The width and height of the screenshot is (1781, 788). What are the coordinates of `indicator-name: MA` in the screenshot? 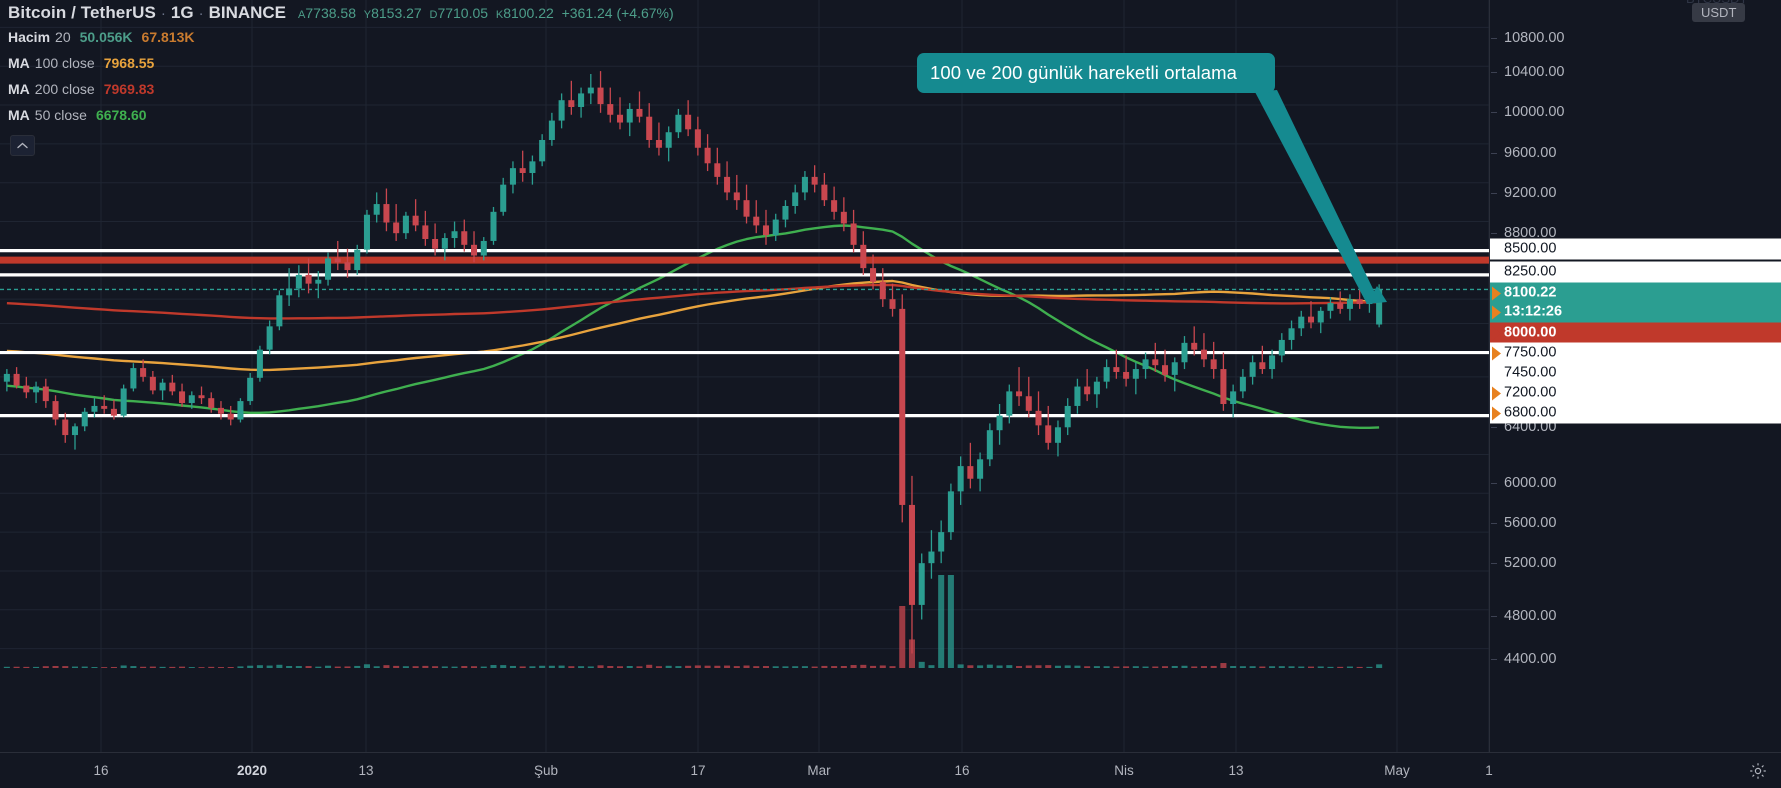 It's located at (19, 63).